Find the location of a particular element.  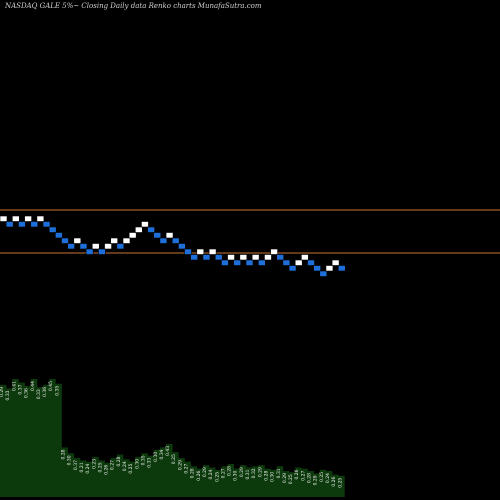

renko-bricks is located at coordinates (173, 246).